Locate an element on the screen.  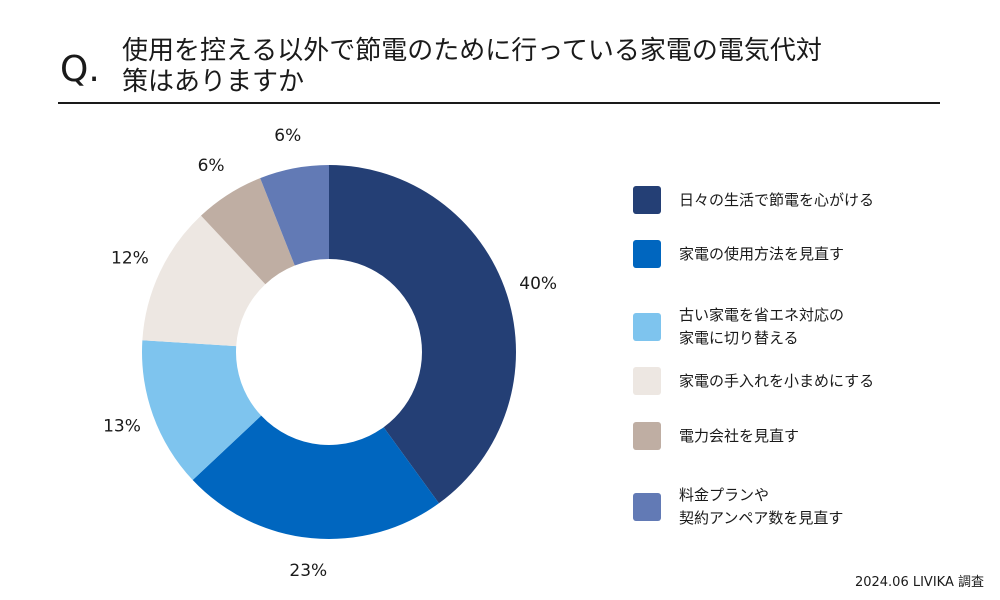
source-note: 2024.06 LIVIKA 調査 is located at coordinates (919, 582).